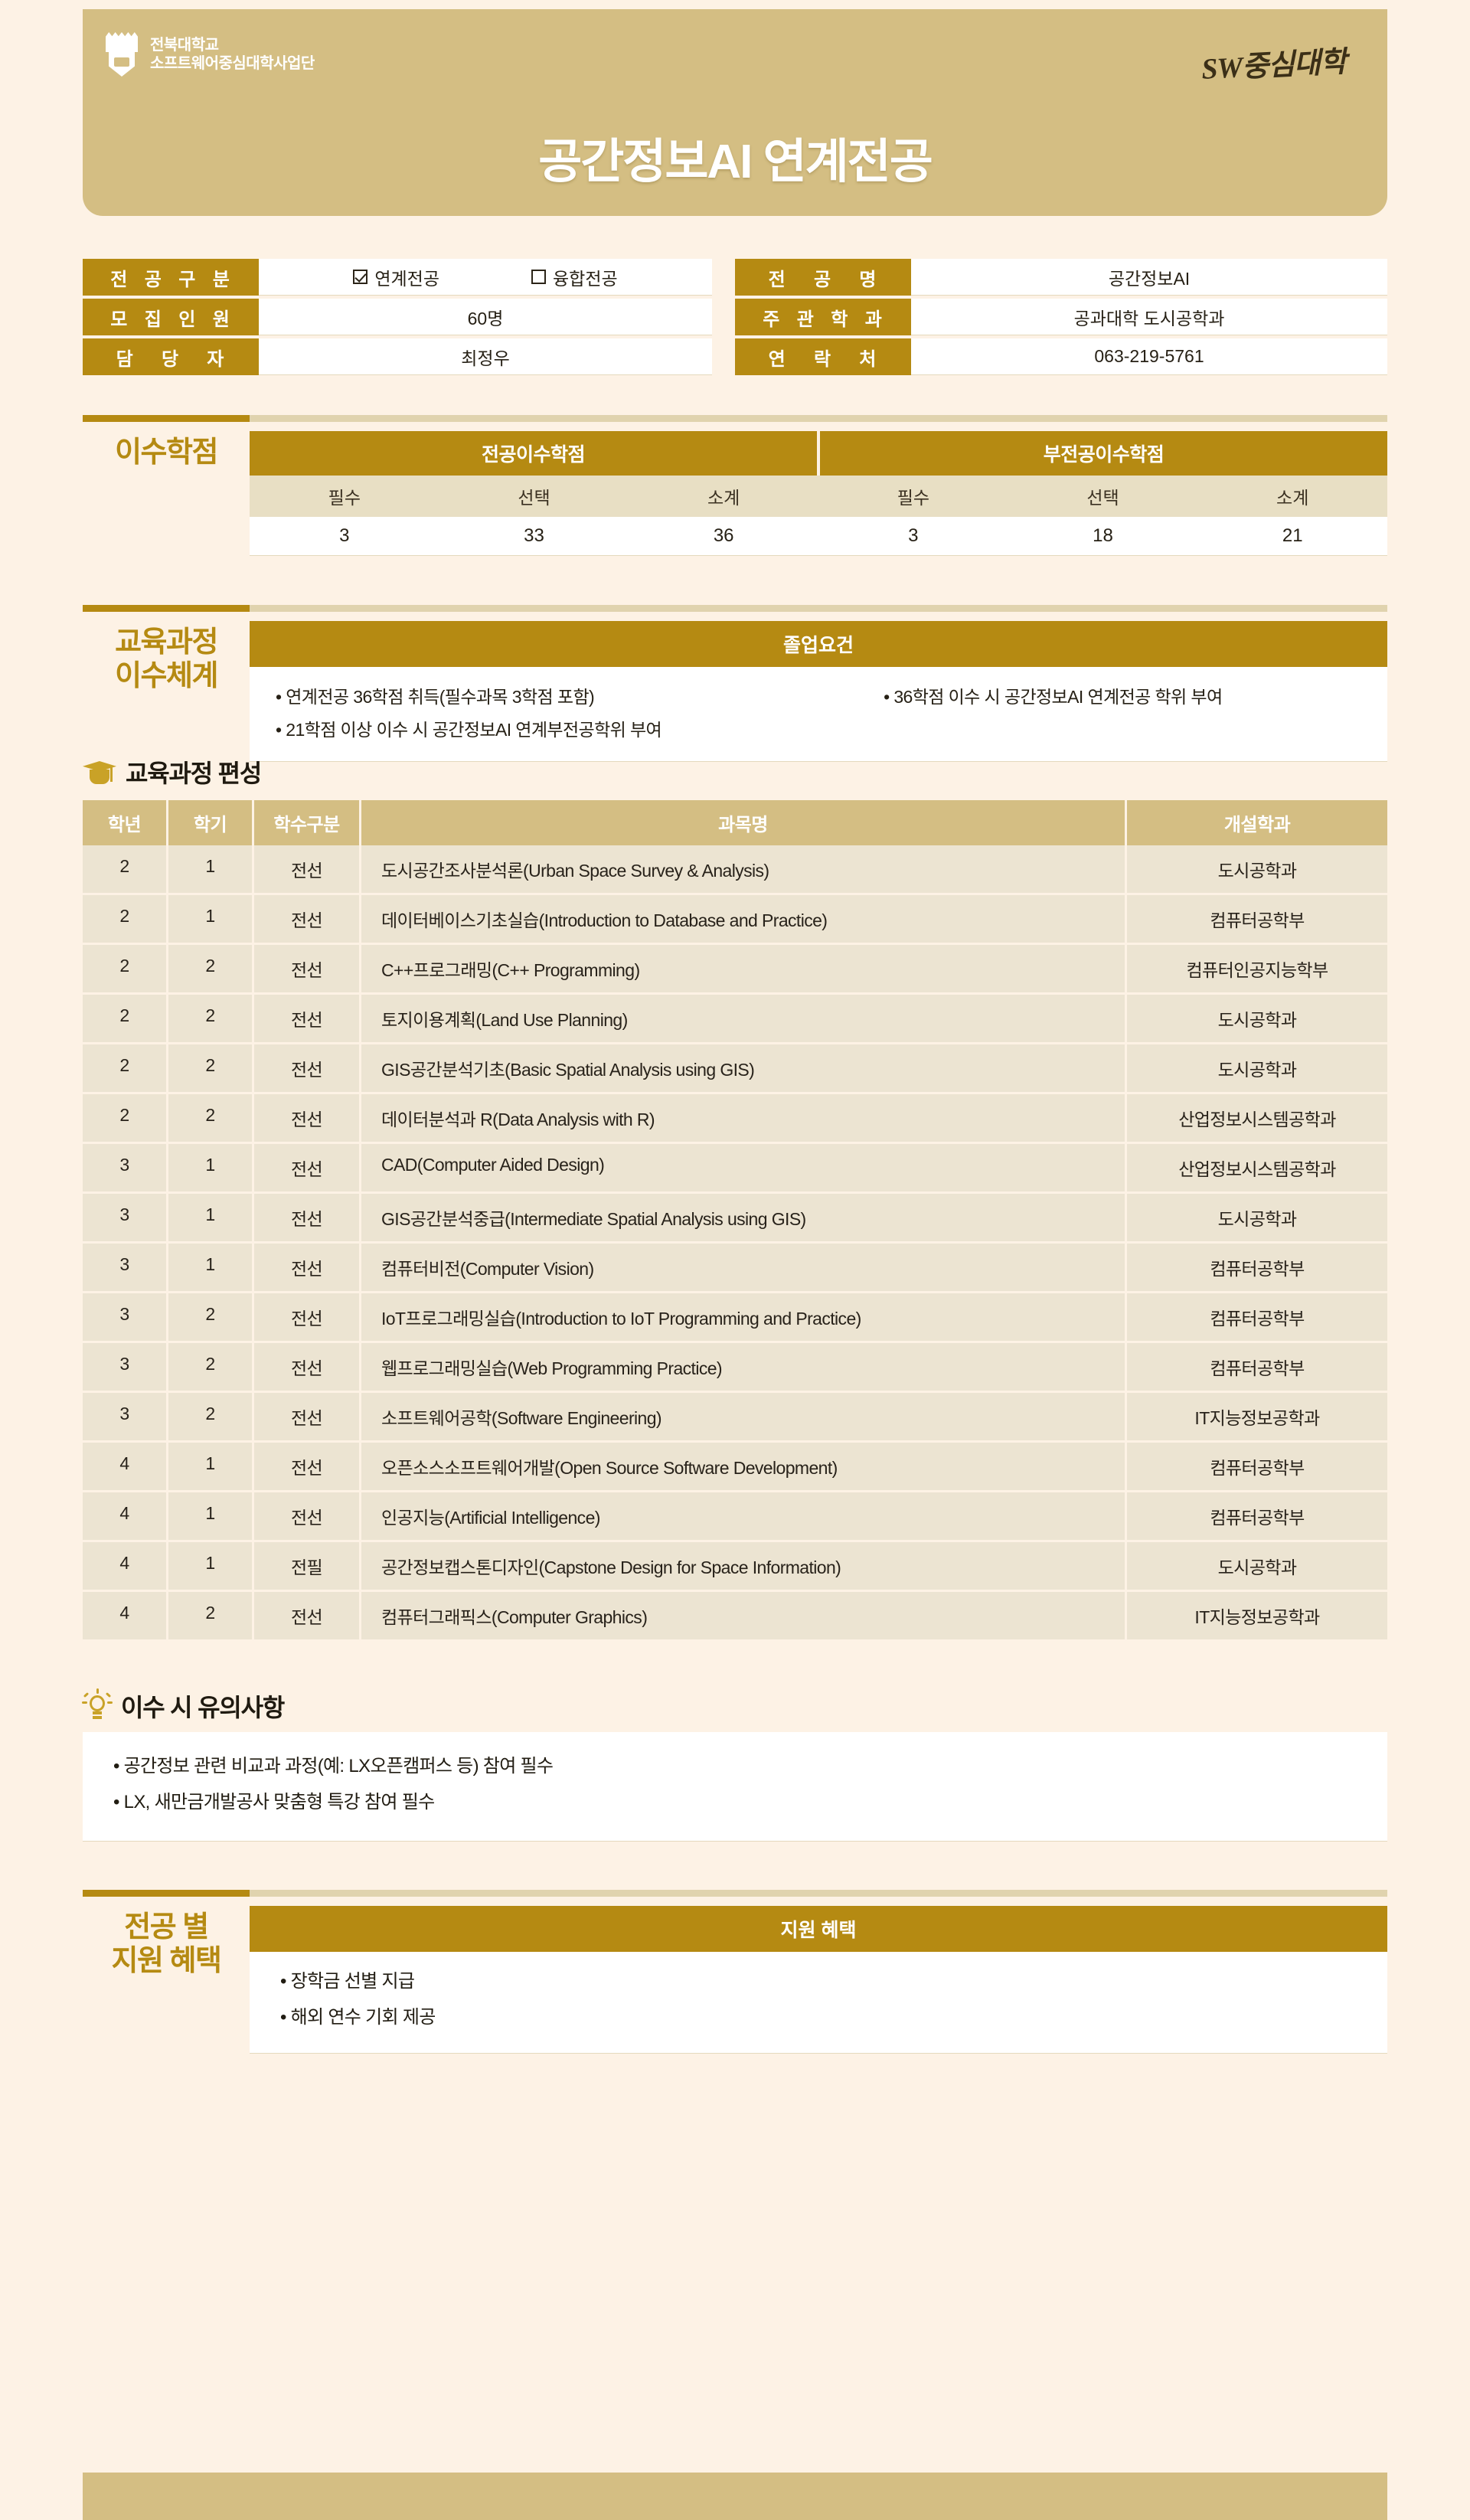 Image resolution: width=1470 pixels, height=2520 pixels. What do you see at coordinates (744, 870) in the screenshot?
I see `cell-course-name: 도시공간조사분석론(Urban Space Survey & Analysis)` at bounding box center [744, 870].